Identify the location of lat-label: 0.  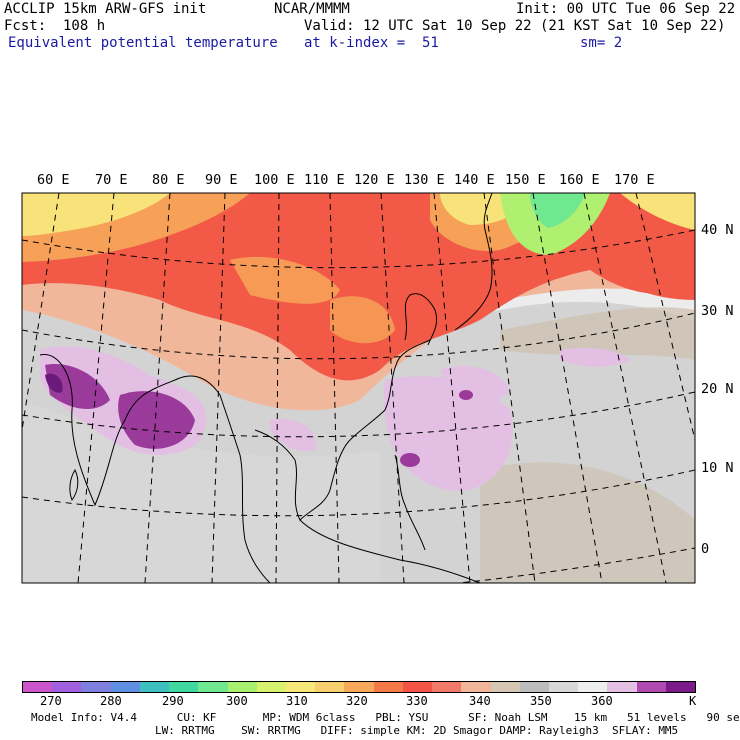
(705, 549).